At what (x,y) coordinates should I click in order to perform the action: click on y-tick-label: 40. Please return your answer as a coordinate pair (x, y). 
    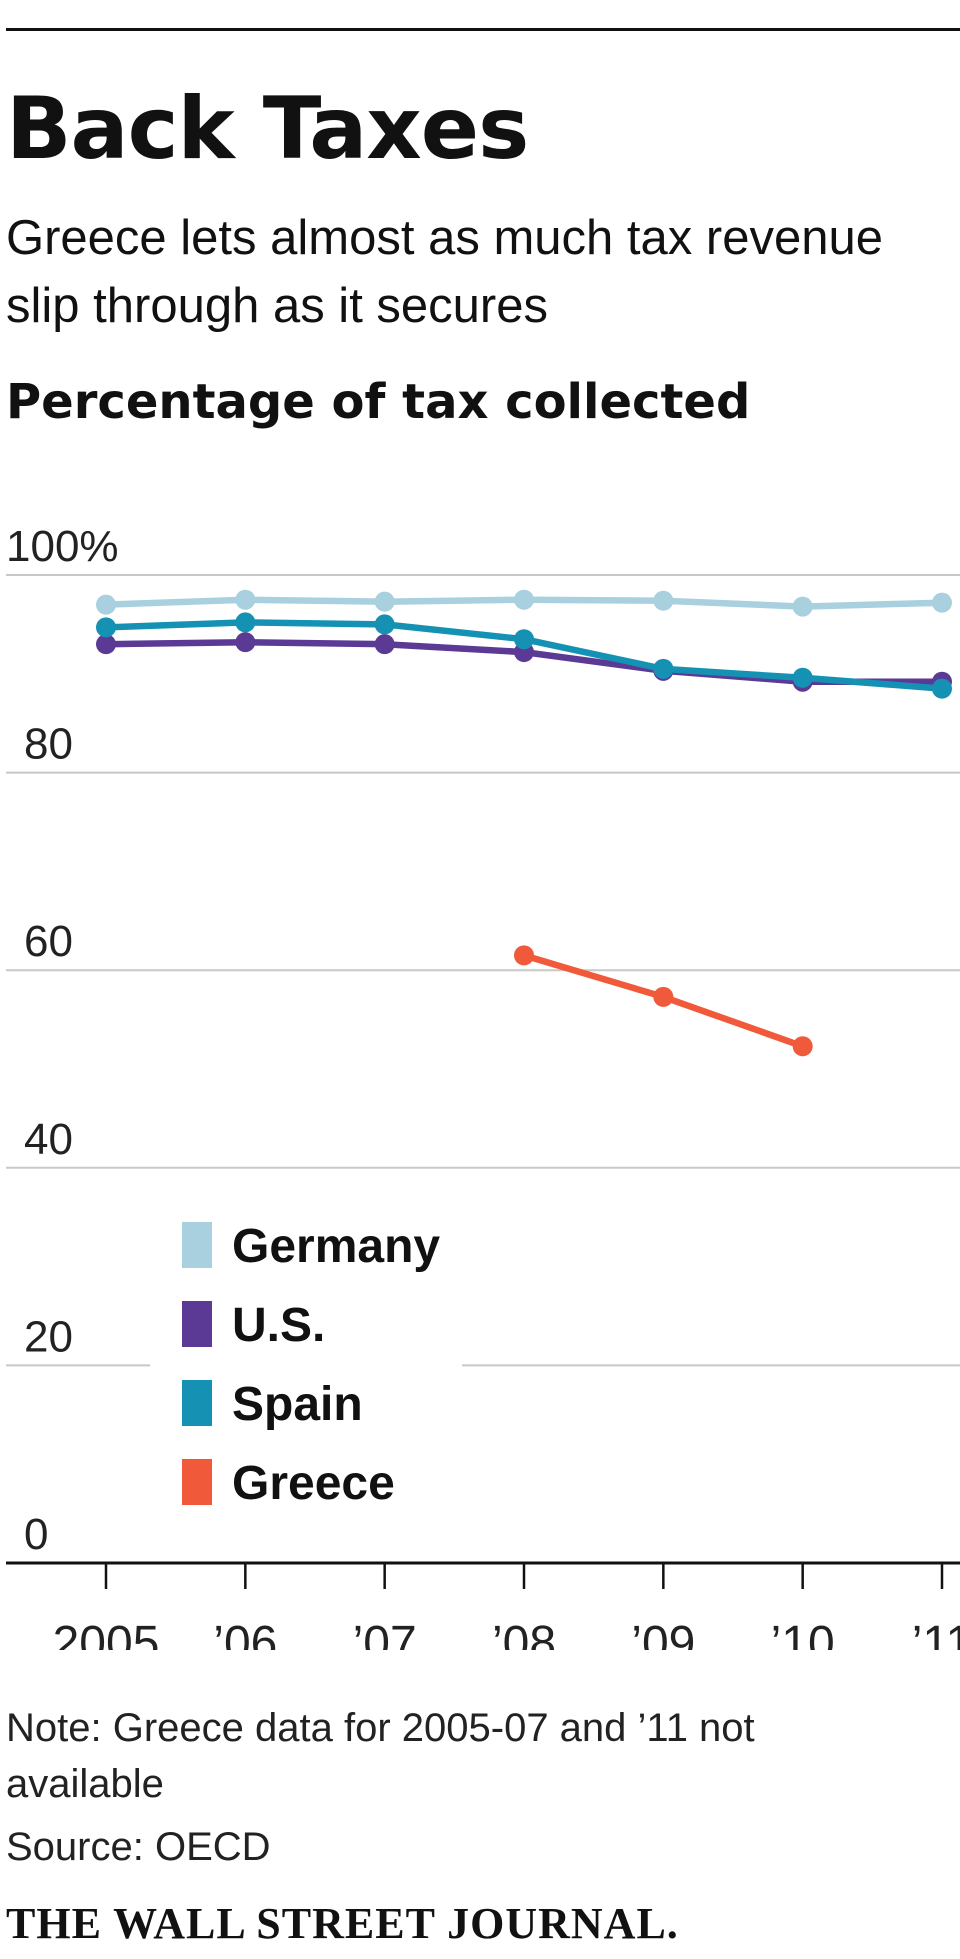
    Looking at the image, I should click on (48, 1139).